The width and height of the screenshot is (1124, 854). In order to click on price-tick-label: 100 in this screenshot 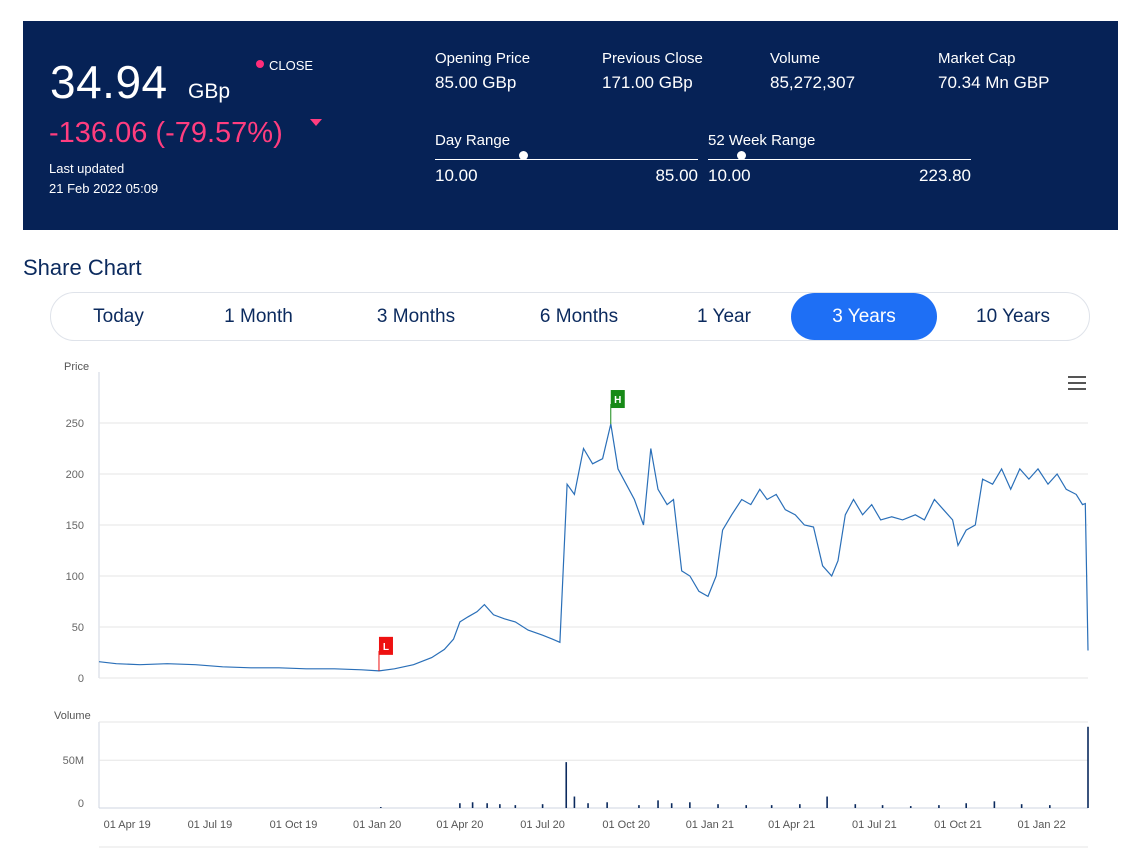, I will do `click(75, 577)`.